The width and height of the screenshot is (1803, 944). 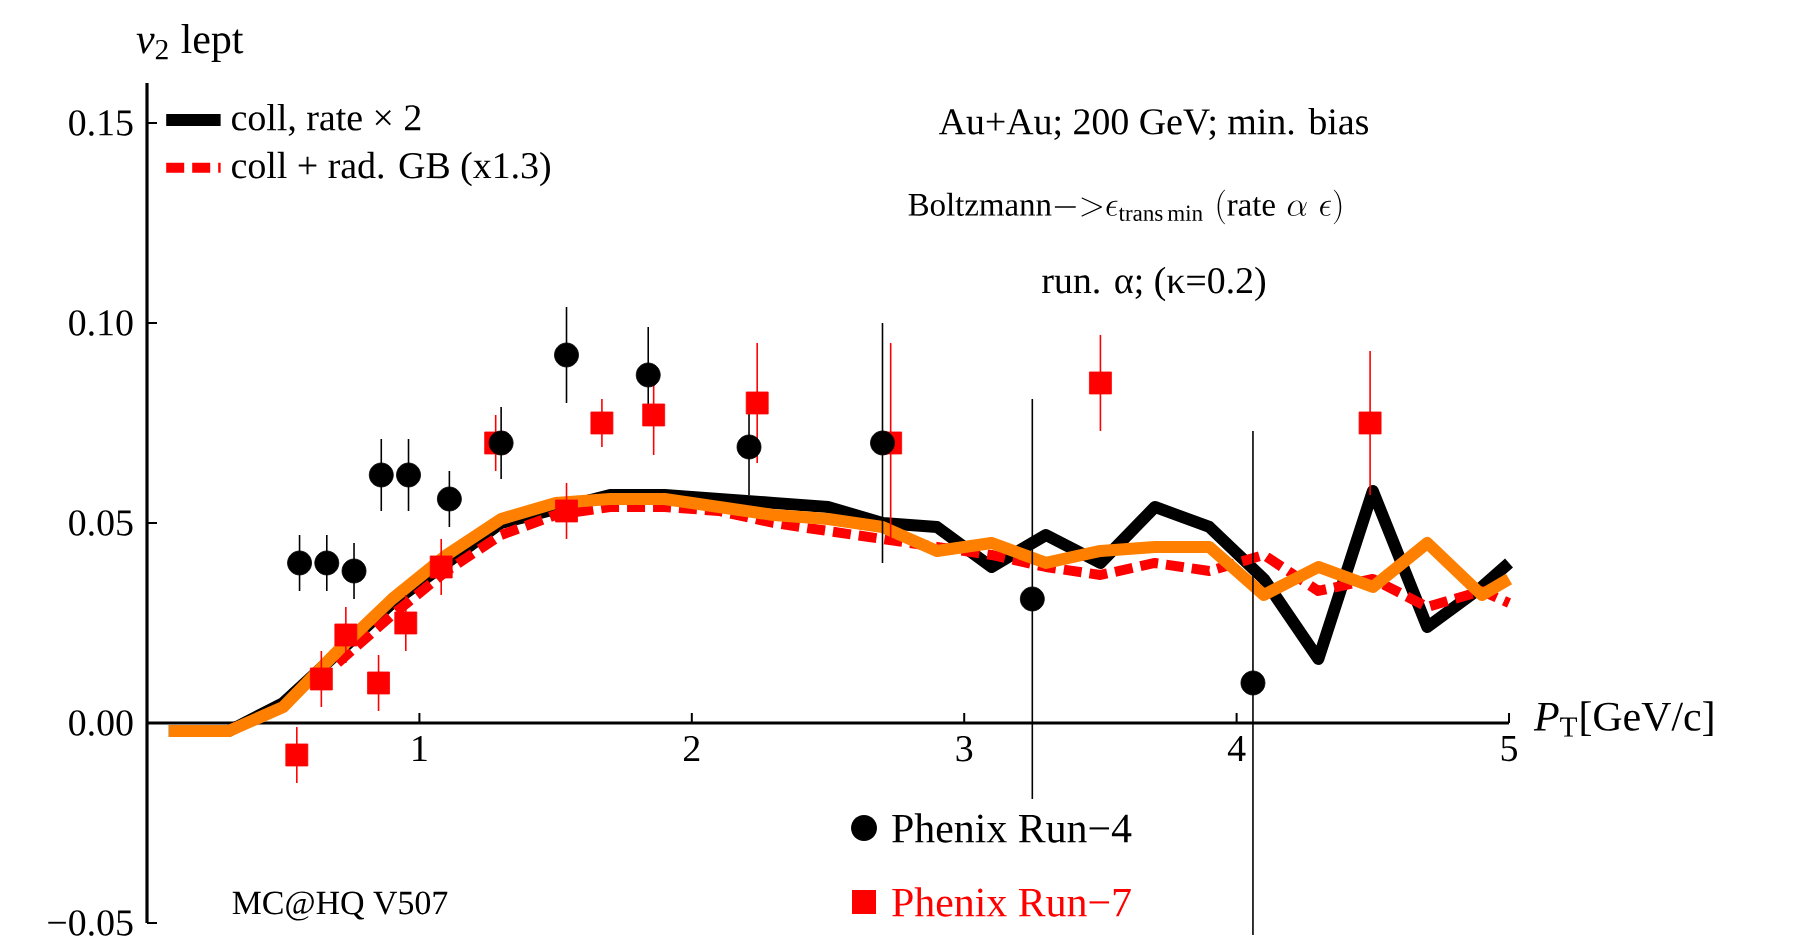 I want to click on legend-label: coll, rate × 2, so click(x=326, y=120).